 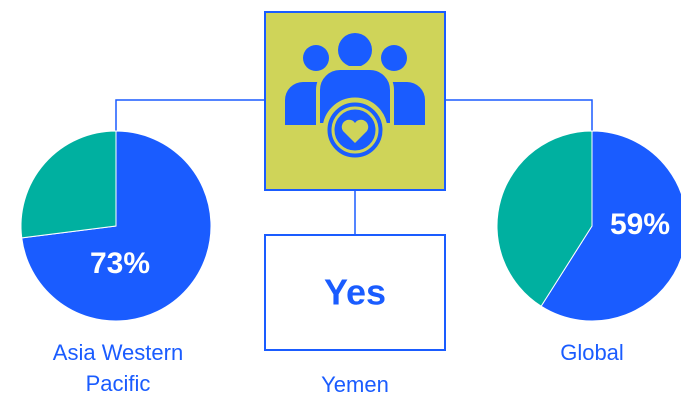 I want to click on pie-label: Asia Western Pacific, so click(x=118, y=368).